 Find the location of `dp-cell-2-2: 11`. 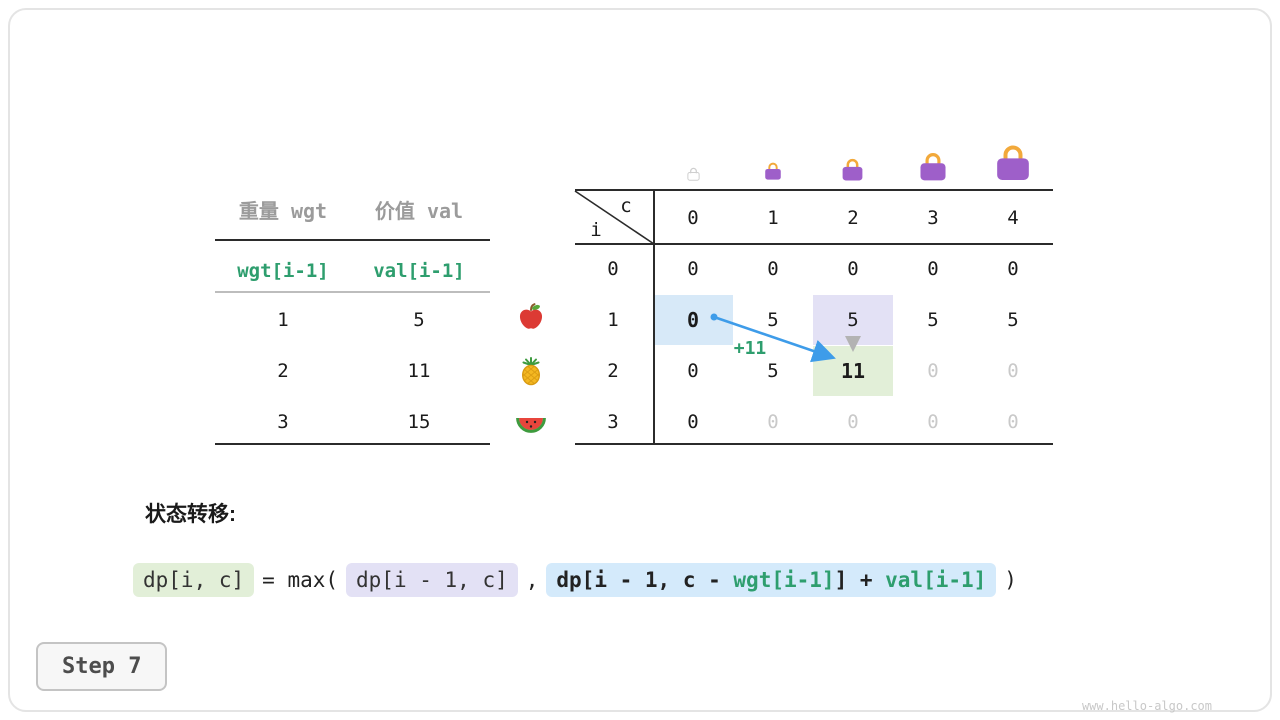

dp-cell-2-2: 11 is located at coordinates (853, 371).